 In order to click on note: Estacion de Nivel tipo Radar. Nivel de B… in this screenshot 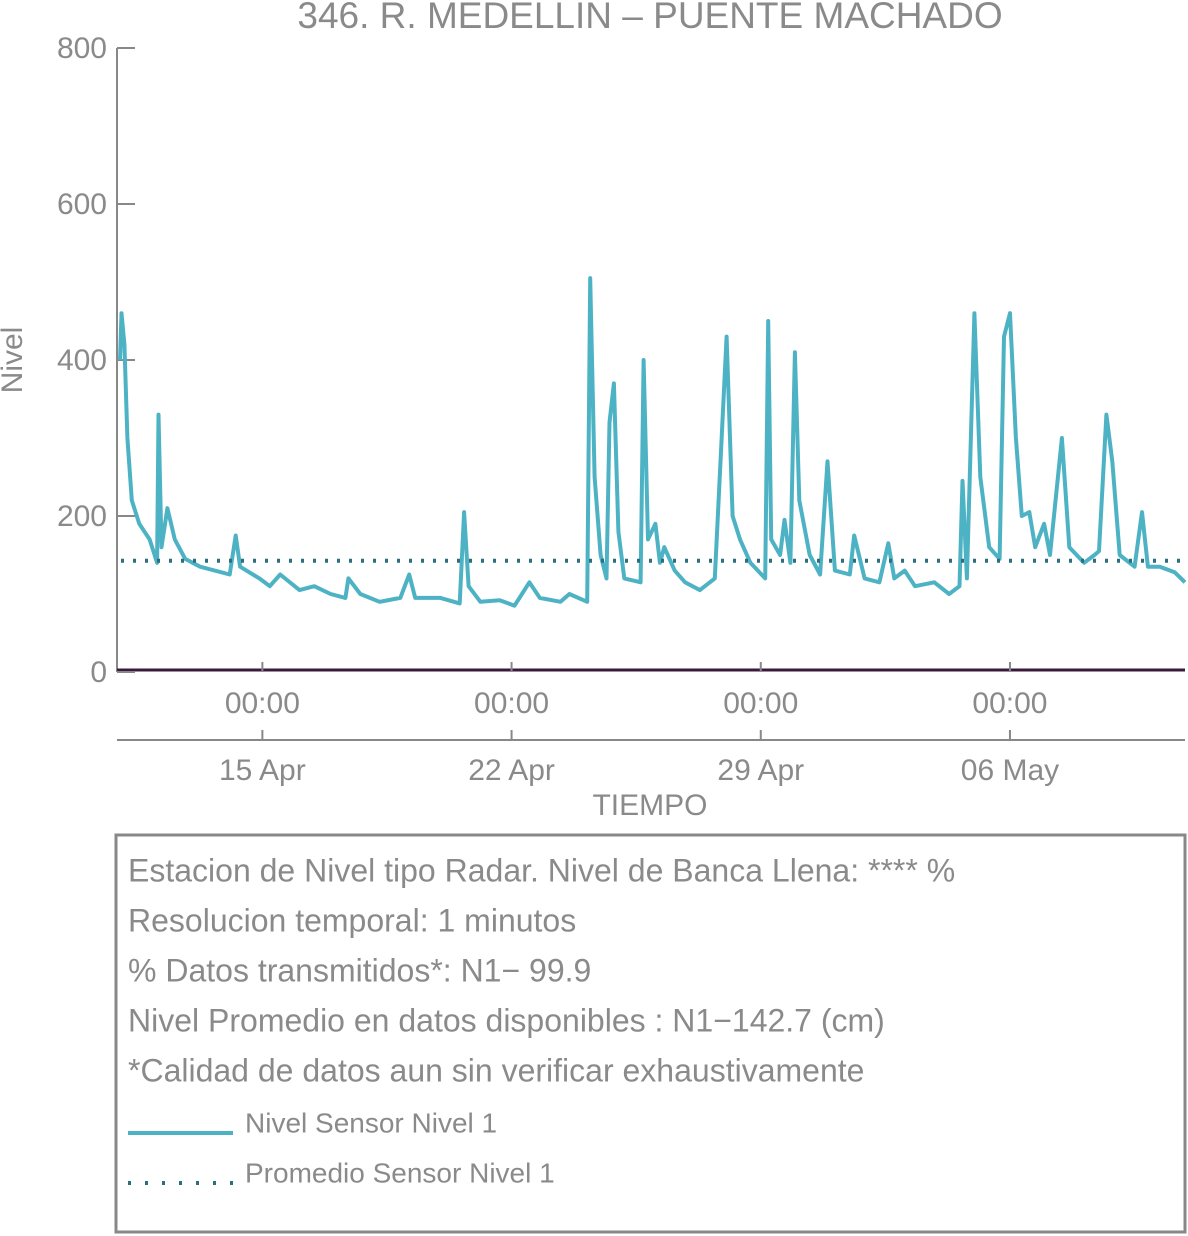, I will do `click(541, 870)`.